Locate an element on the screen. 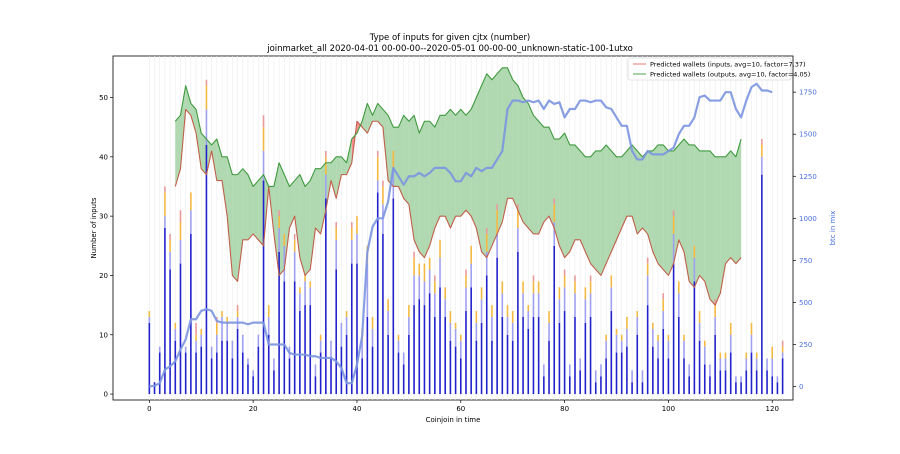 The image size is (900, 454). x-tick-label: 80 is located at coordinates (564, 409).